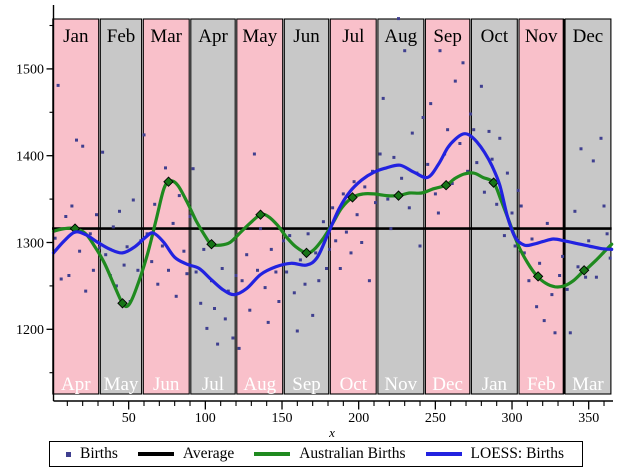 The image size is (621, 474). I want to click on legend-item-loess-births: LOESS: Births, so click(494, 454).